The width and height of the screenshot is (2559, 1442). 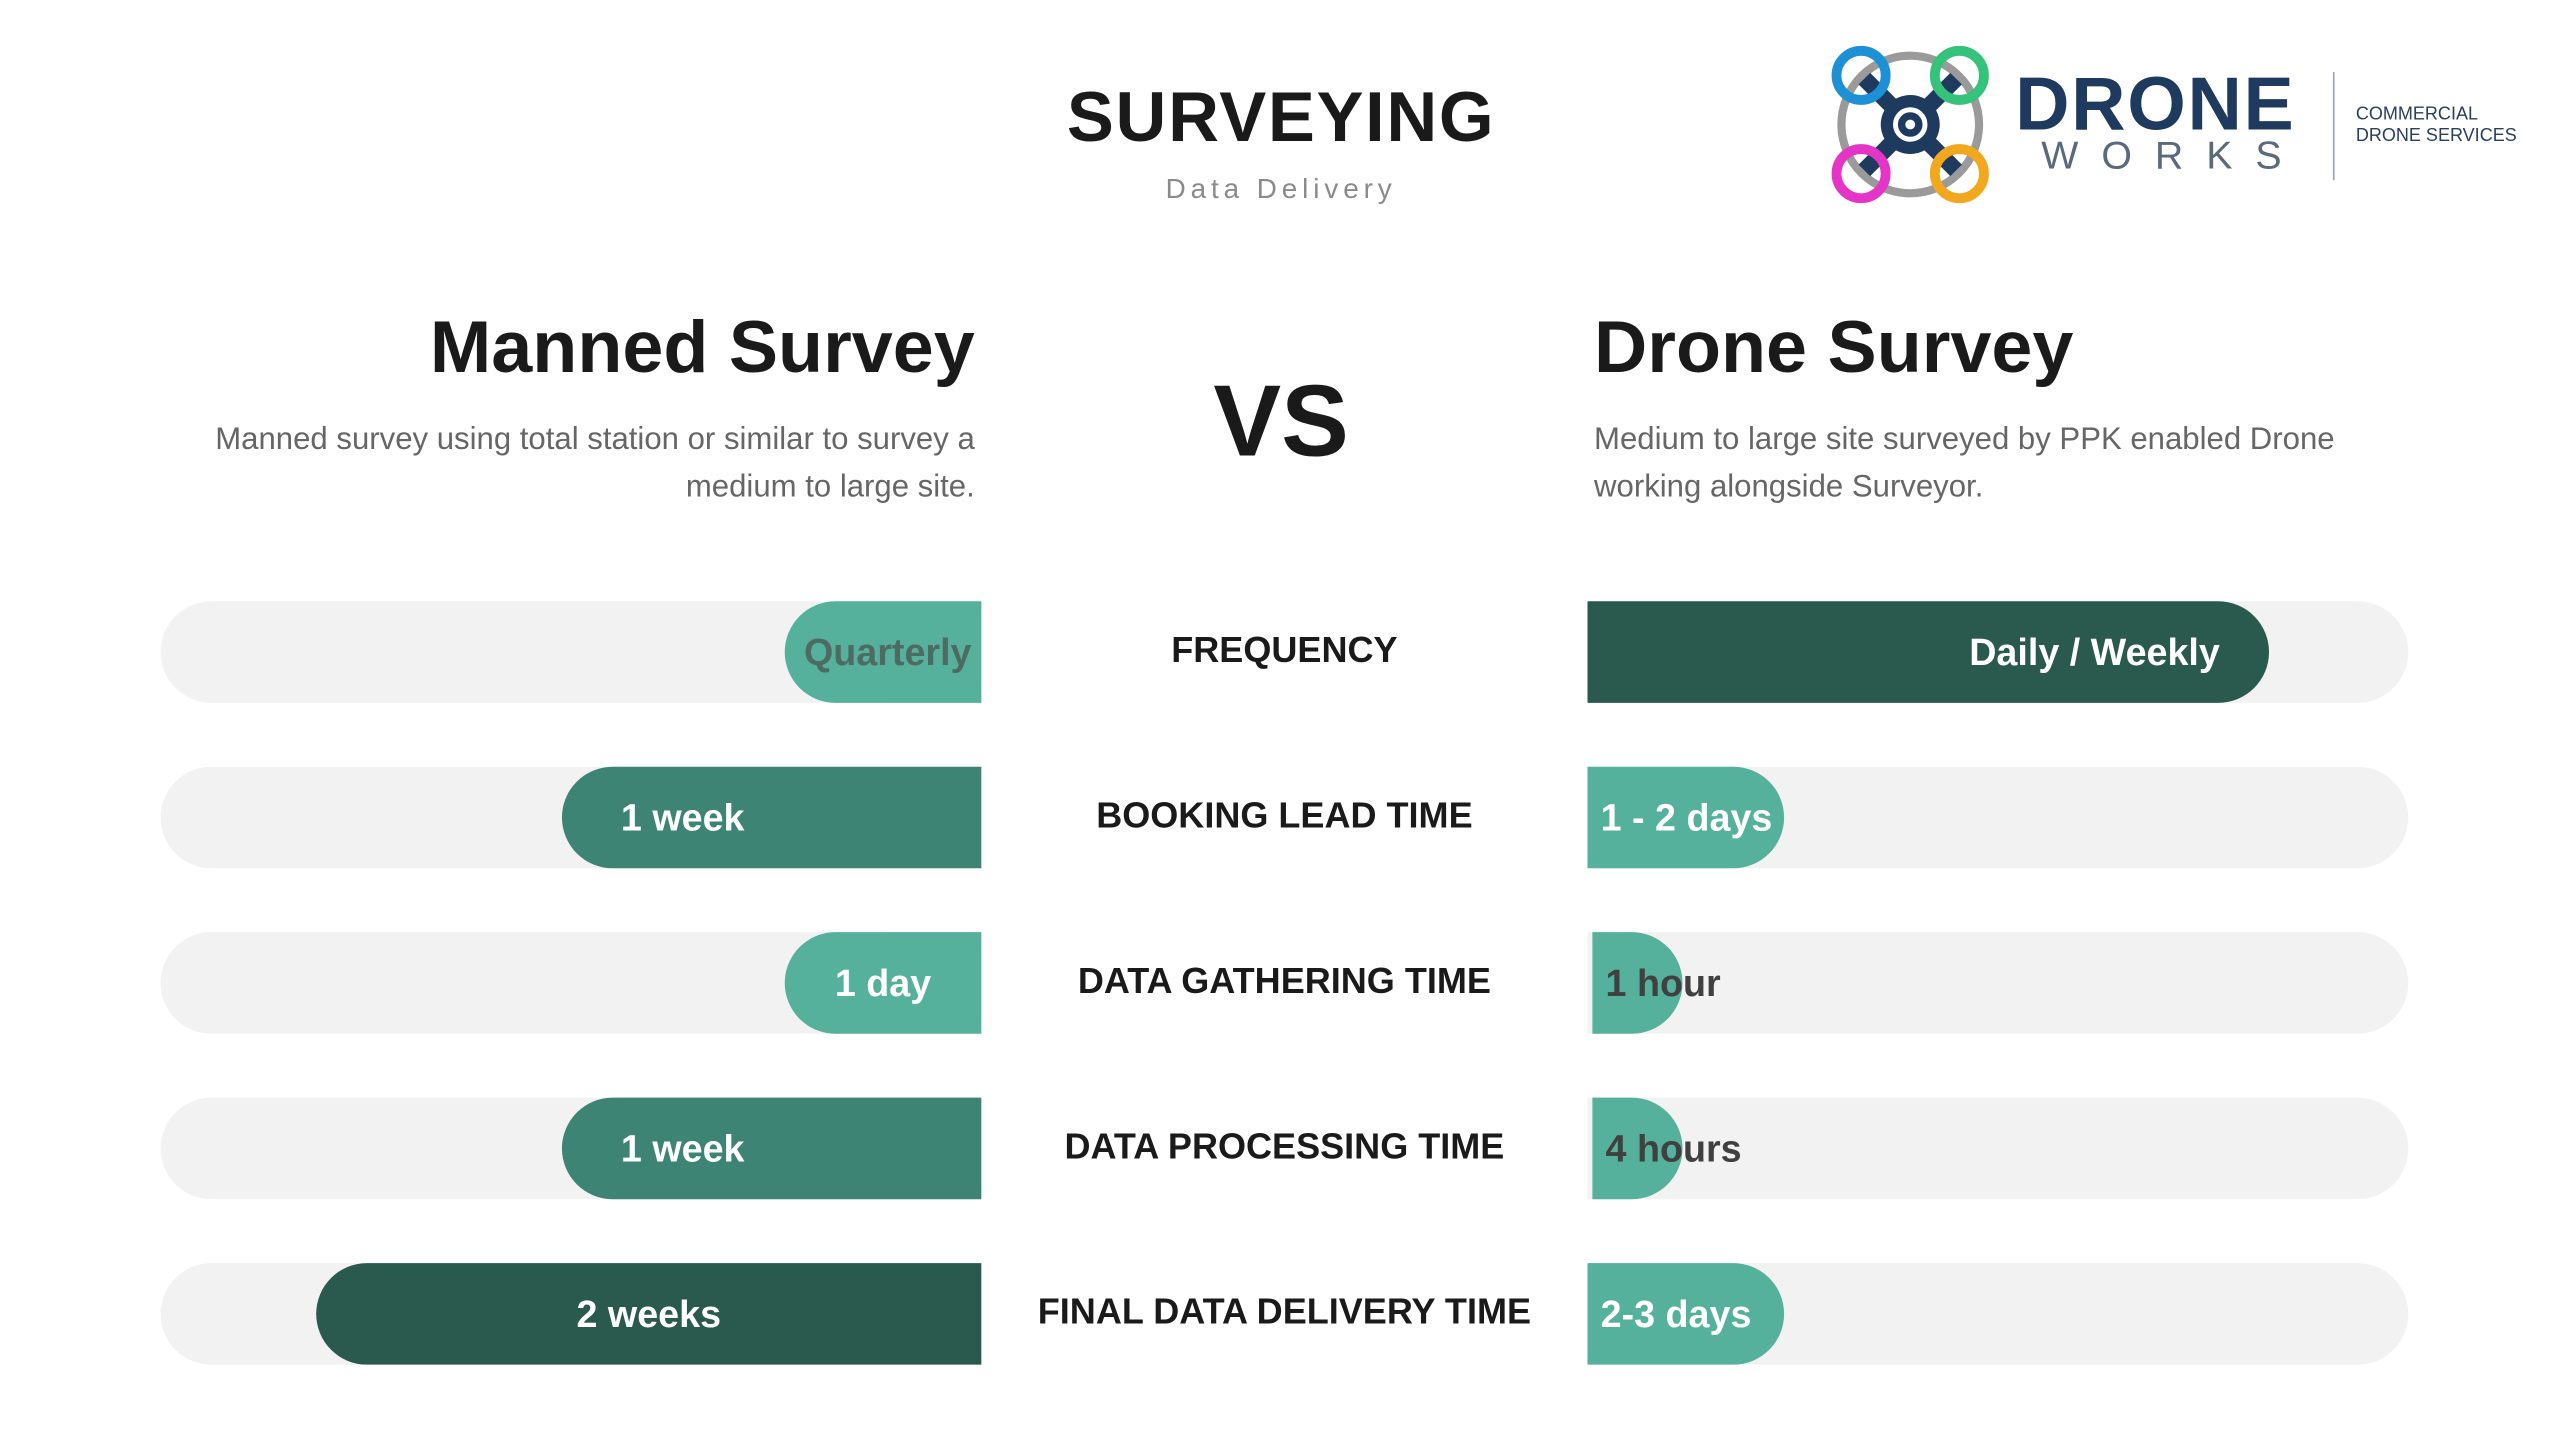 I want to click on drone-bar-label: Daily / Weekly, so click(x=2094, y=651).